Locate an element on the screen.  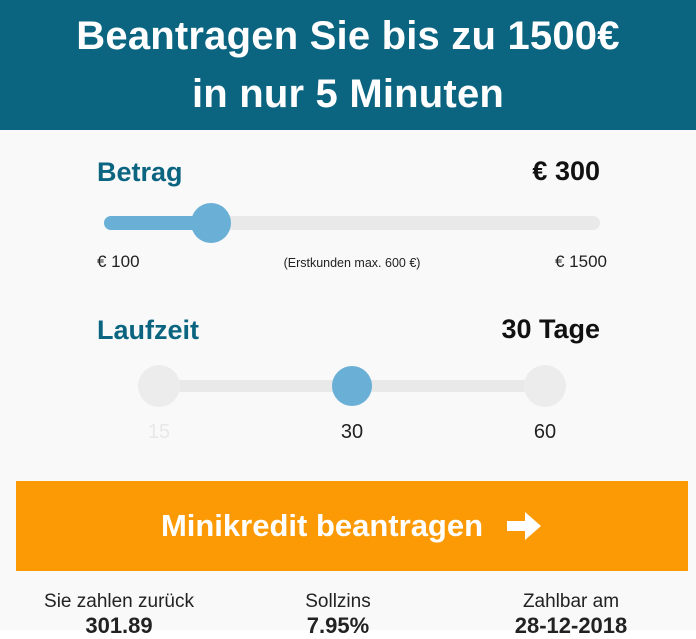
interest-rate-label: Sollzins is located at coordinates (338, 601).